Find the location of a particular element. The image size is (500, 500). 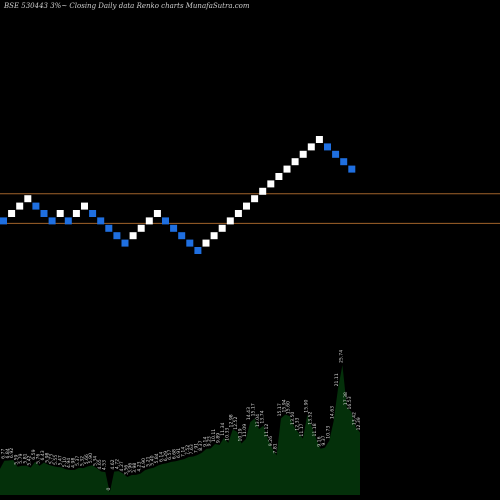

volume-label: 13.74 is located at coordinates (262, 416).